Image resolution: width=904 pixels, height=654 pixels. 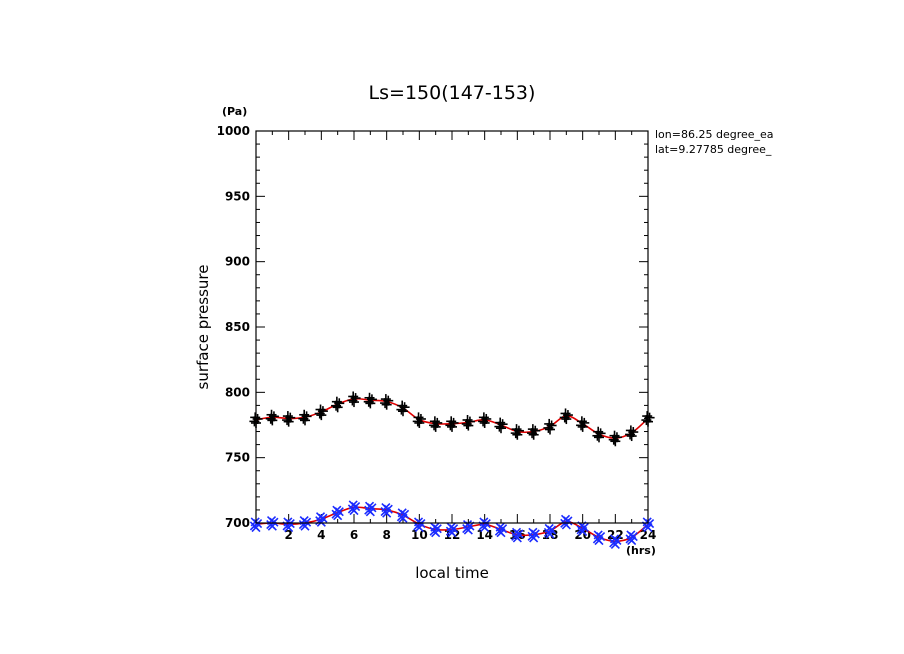 What do you see at coordinates (419, 535) in the screenshot?
I see `x-tick-label: 10` at bounding box center [419, 535].